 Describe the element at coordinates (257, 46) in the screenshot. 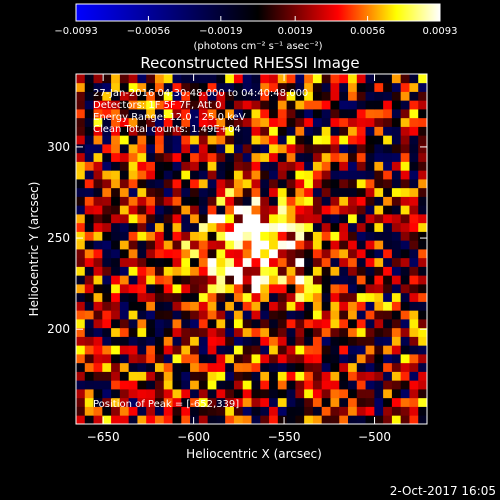

I see `colorbar-units-label: (photons cm⁻² s⁻¹ asec⁻²)` at that location.